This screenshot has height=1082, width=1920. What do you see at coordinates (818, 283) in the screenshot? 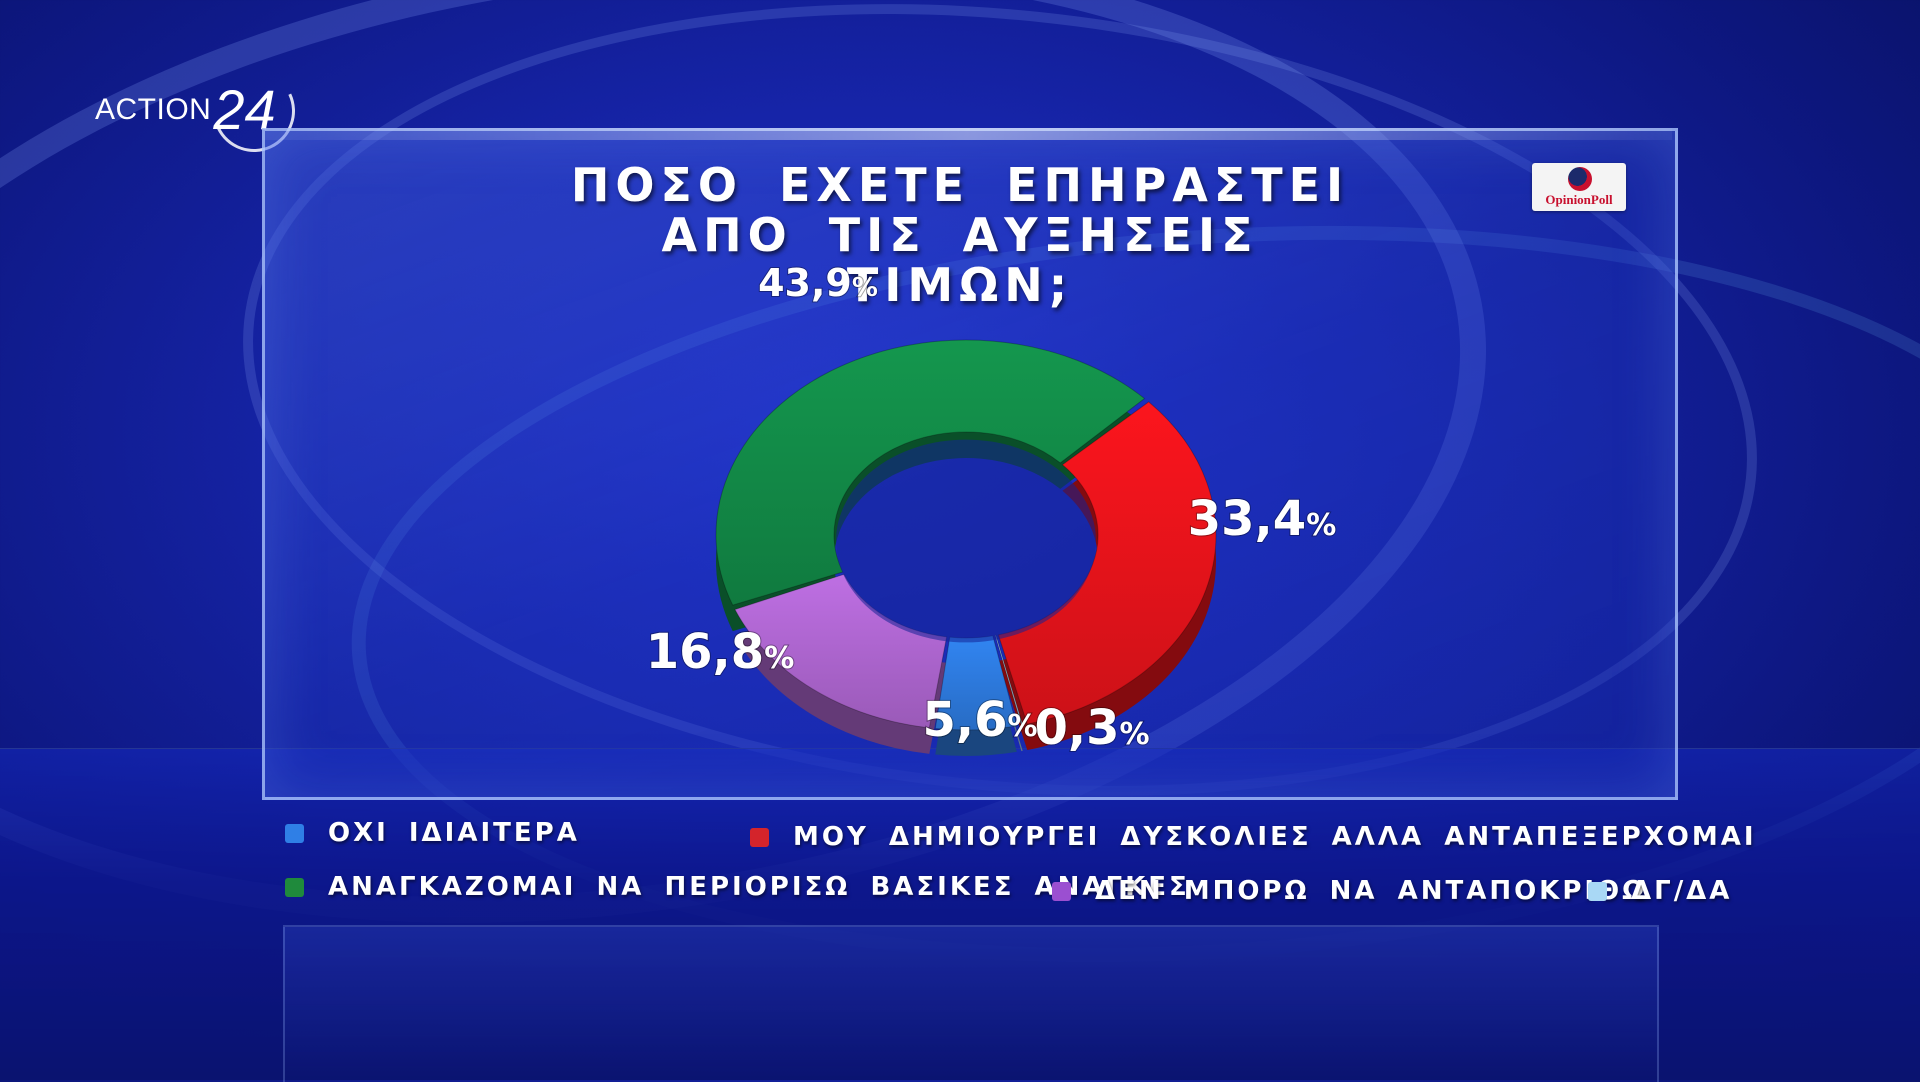
I see `slice-percent-label: 43,9%` at bounding box center [818, 283].